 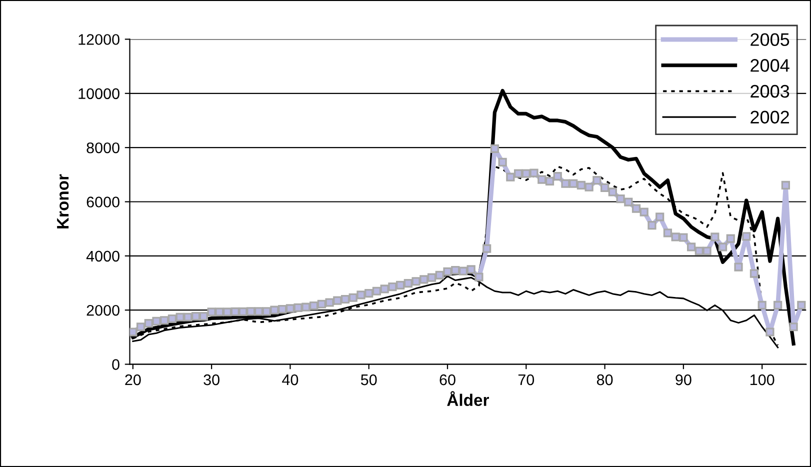 I want to click on x-tick-label: 20, so click(x=133, y=380).